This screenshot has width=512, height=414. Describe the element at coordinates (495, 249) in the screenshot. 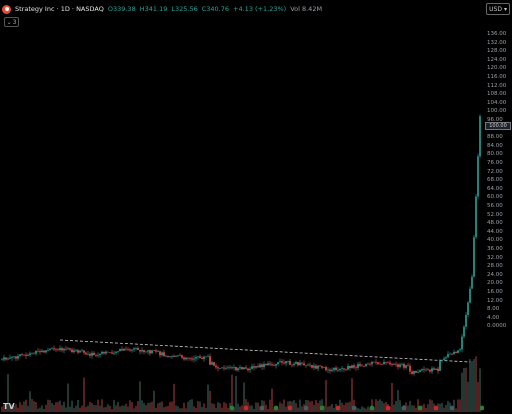

I see `price-tick-label: 36.00` at that location.